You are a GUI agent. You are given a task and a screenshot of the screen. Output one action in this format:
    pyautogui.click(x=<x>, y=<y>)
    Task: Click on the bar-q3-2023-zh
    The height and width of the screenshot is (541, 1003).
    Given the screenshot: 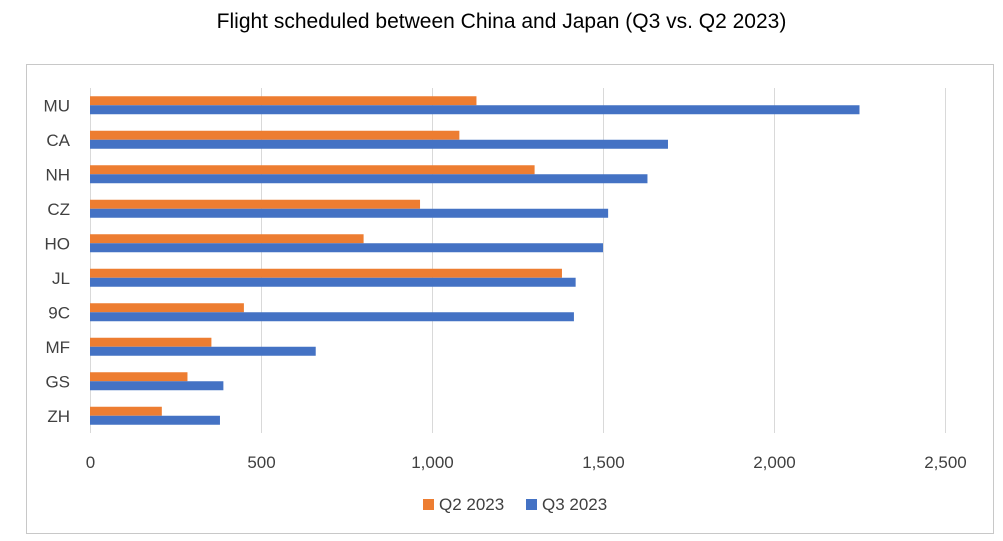 What is the action you would take?
    pyautogui.click(x=155, y=420)
    